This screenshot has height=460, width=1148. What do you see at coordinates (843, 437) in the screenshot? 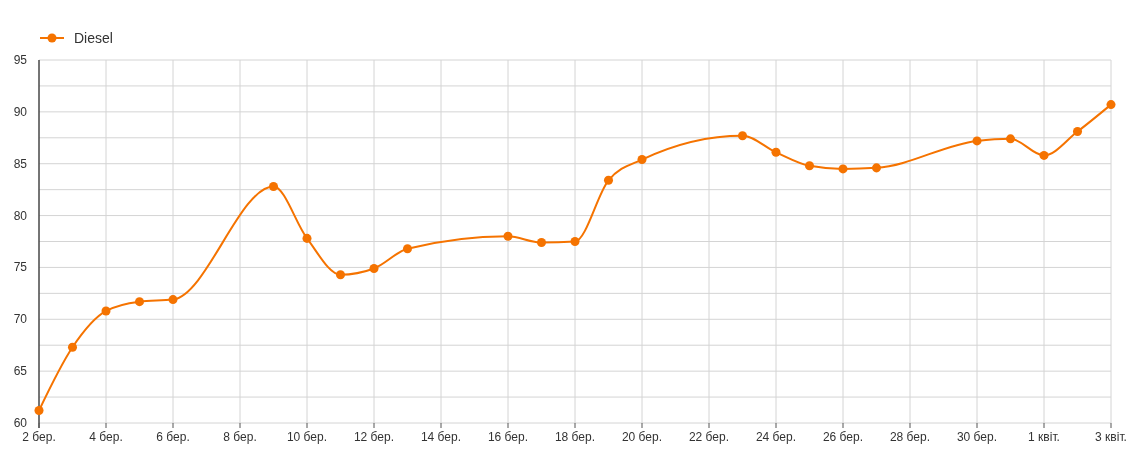
I see `x-tick-label: 26 бер.` at bounding box center [843, 437].